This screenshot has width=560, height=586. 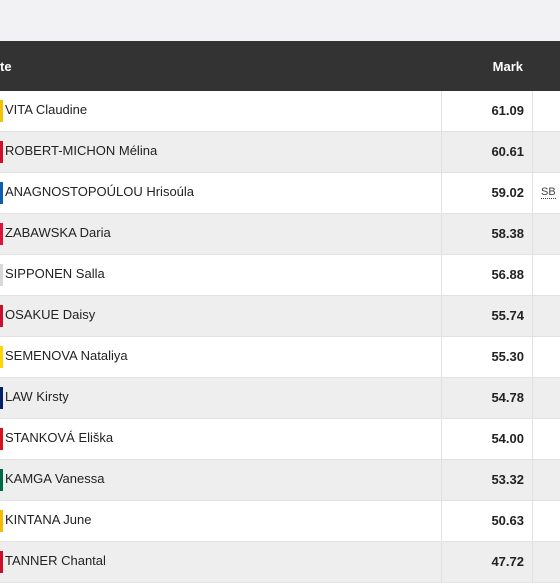 What do you see at coordinates (507, 192) in the screenshot?
I see `mark-value: 59.02` at bounding box center [507, 192].